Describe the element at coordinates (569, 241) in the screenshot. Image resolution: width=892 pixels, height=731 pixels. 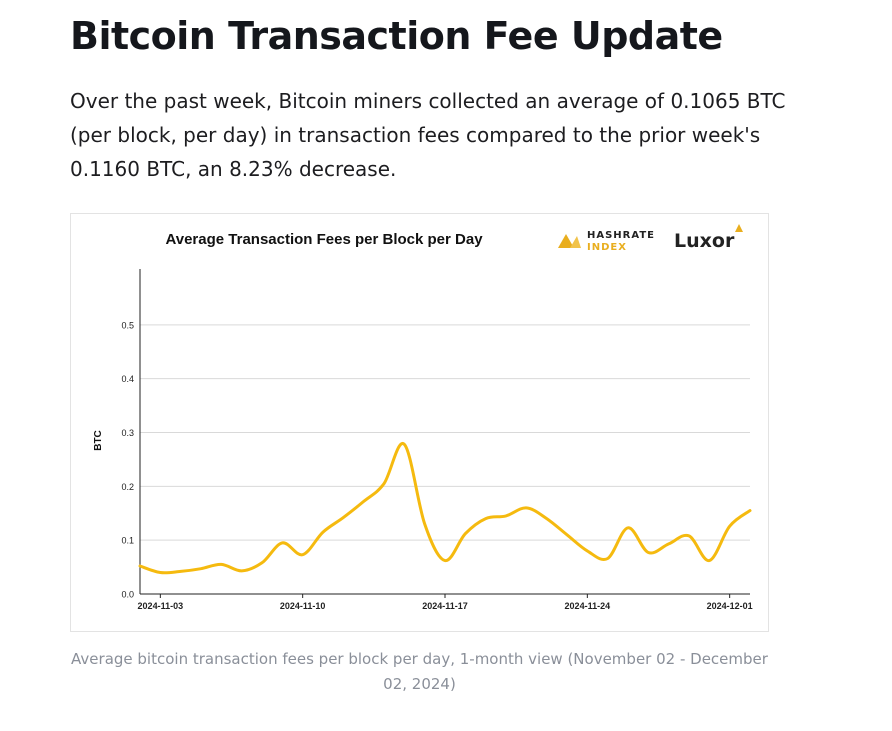
I see `hashrate-index-logo-icon` at that location.